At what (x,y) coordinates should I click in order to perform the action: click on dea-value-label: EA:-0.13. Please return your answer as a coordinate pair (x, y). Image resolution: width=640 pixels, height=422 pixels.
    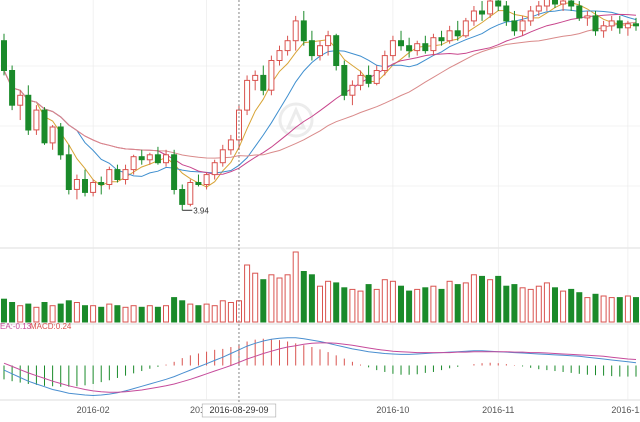
    Looking at the image, I should click on (16, 326).